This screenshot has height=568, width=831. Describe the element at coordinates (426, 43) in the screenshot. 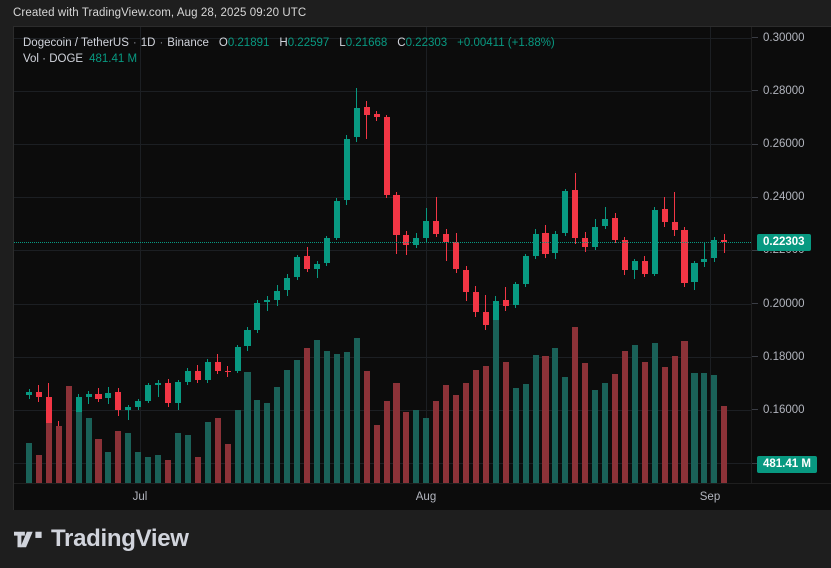

I see `legend-close-value: 0.22303` at that location.